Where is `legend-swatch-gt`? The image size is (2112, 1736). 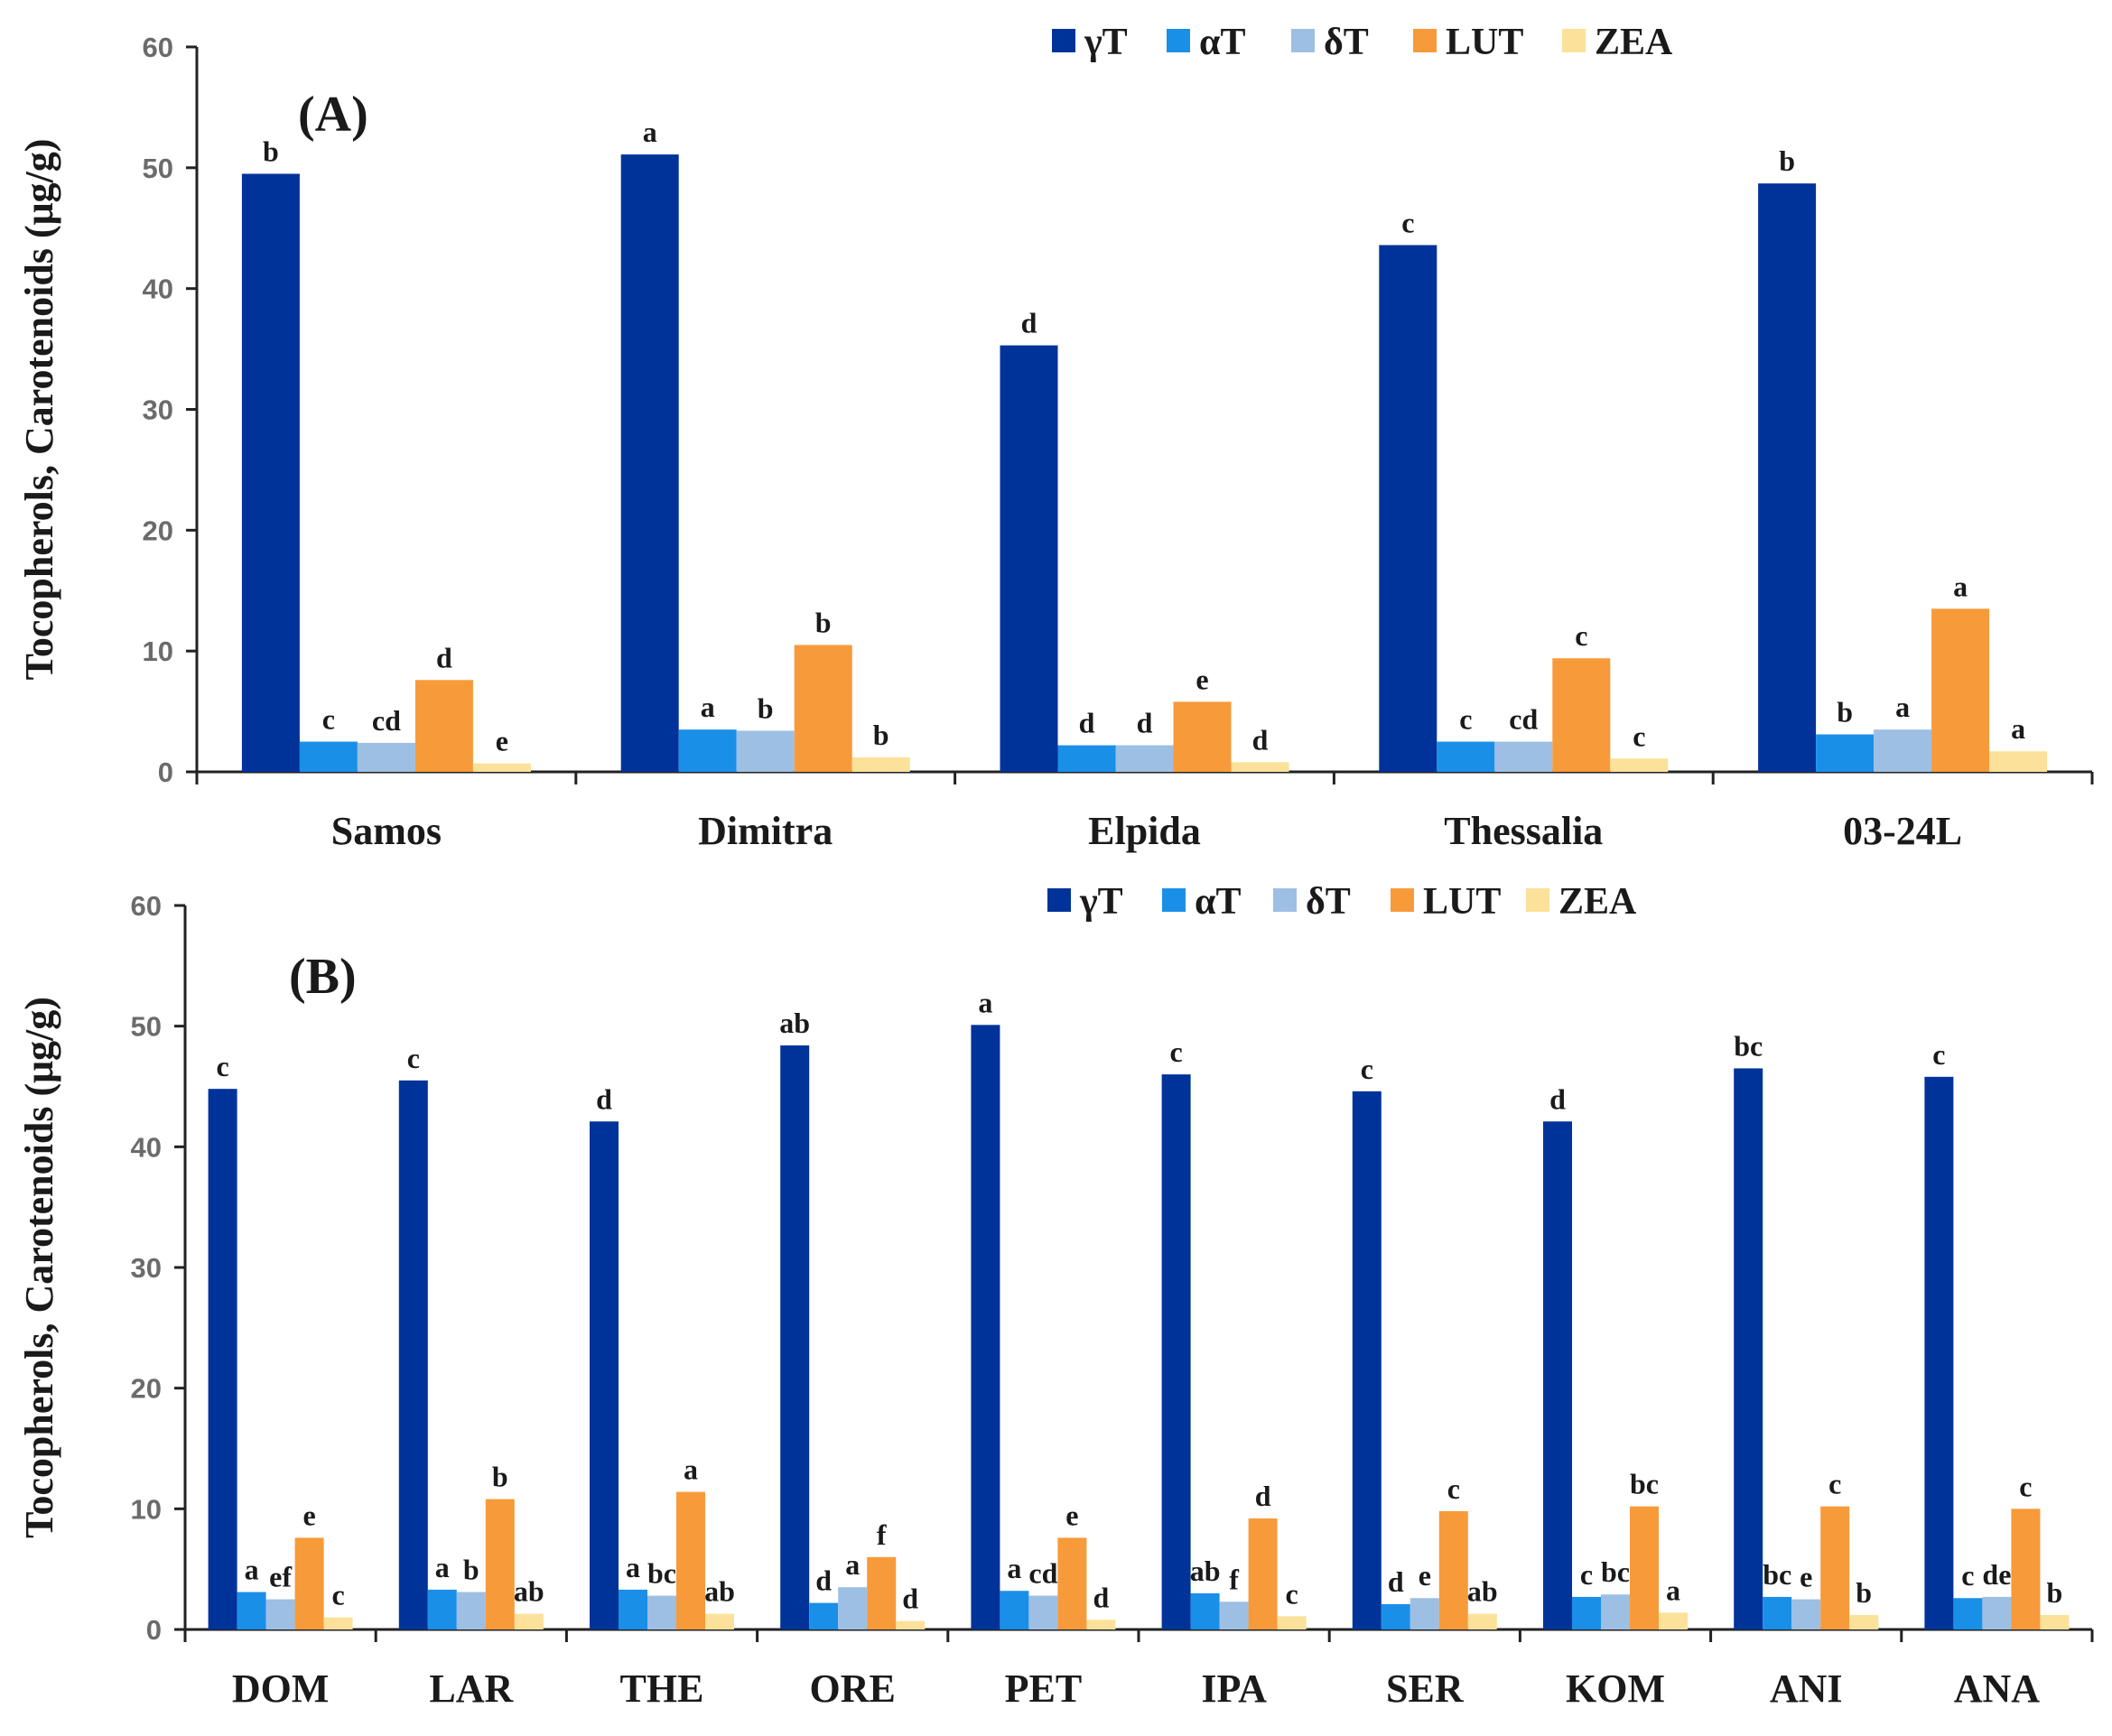 legend-swatch-gt is located at coordinates (1059, 900).